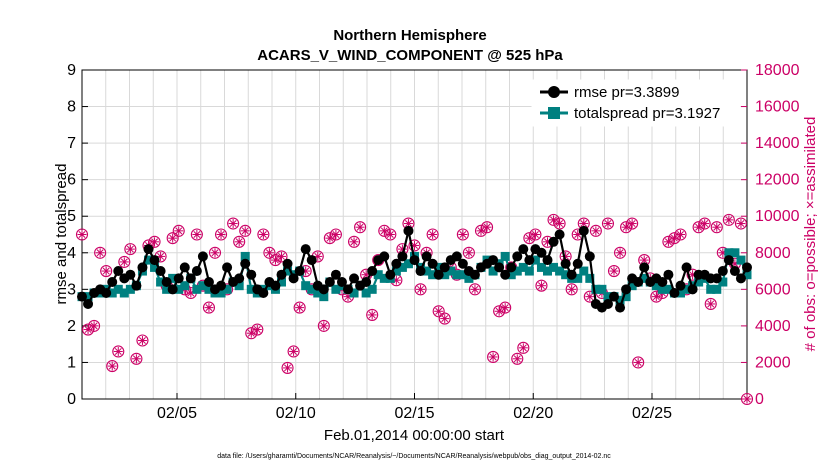 This screenshot has height=470, width=830. I want to click on y-right-tick-label: 10000, so click(777, 216).